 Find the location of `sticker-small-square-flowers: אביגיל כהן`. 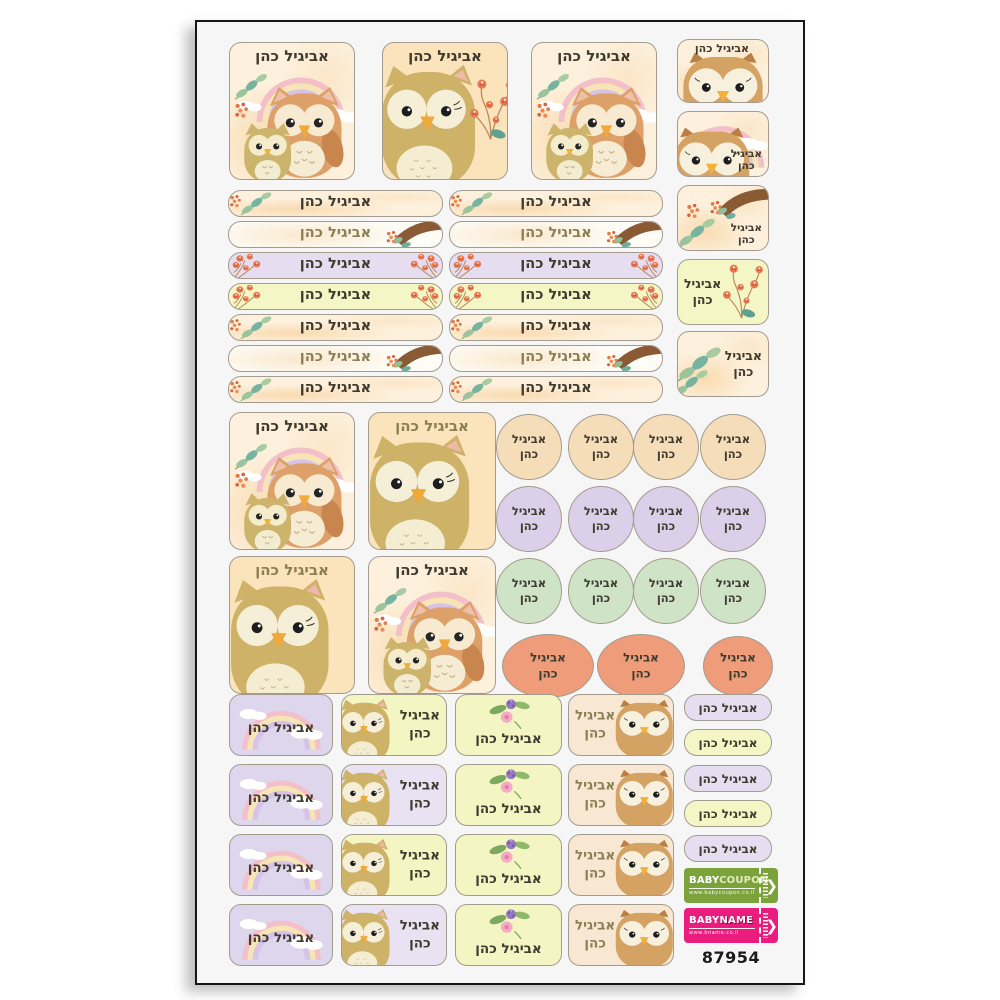

sticker-small-square-flowers: אביגיל כהן is located at coordinates (723, 292).